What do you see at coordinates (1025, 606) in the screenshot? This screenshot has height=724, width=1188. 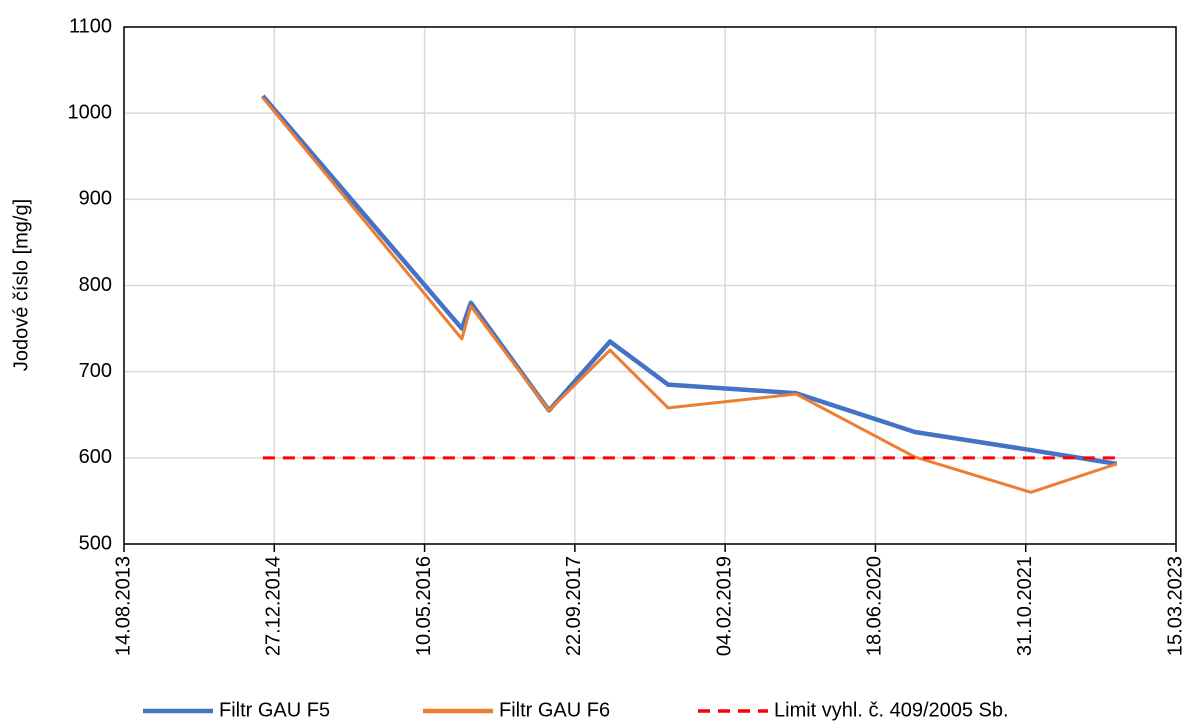 I see `x-tick-label: 31.10.2021` at bounding box center [1025, 606].